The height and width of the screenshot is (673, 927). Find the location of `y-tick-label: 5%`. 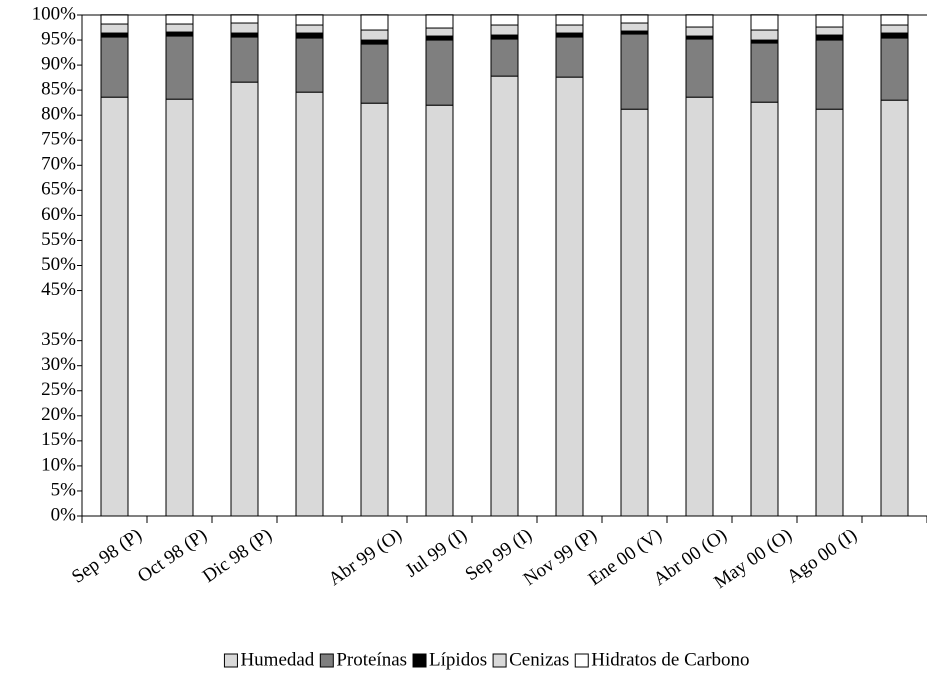

y-tick-label: 5% is located at coordinates (64, 489).